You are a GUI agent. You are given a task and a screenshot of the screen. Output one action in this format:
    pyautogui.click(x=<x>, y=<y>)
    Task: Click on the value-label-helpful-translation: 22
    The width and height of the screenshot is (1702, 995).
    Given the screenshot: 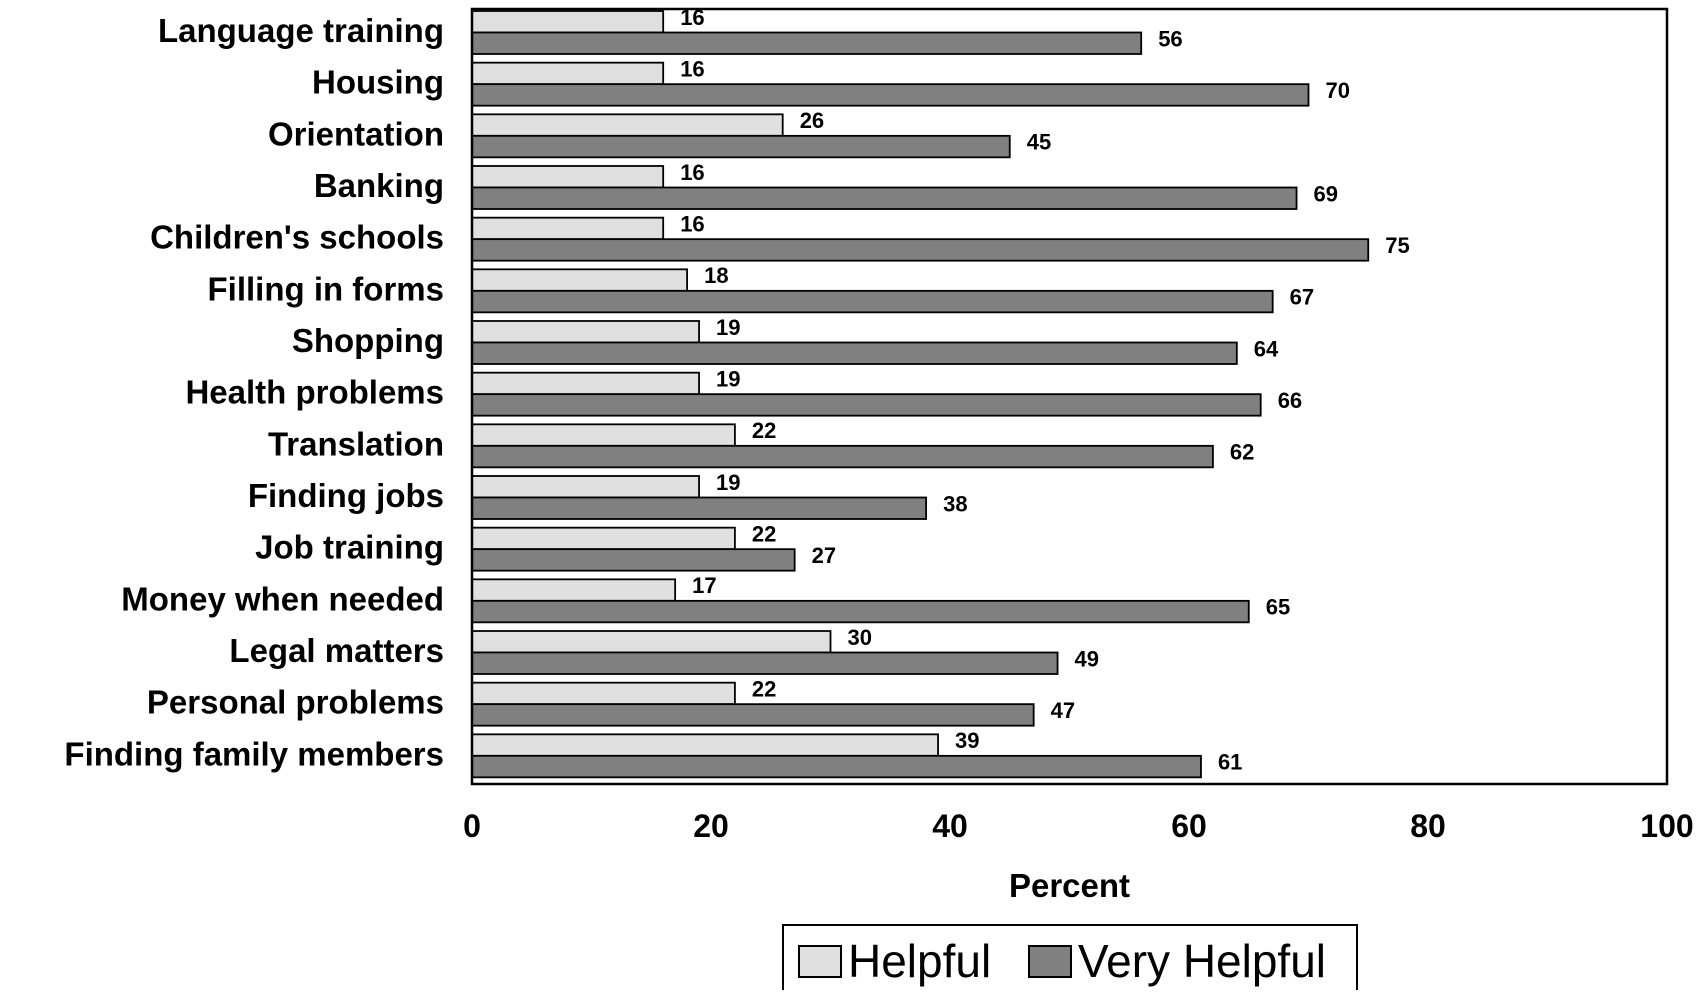 What is the action you would take?
    pyautogui.click(x=764, y=430)
    